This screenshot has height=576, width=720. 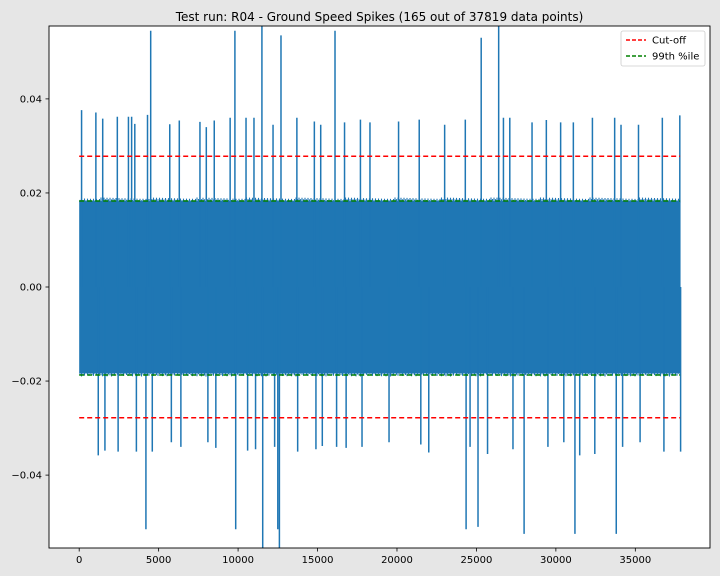 I want to click on x-tick-label: 0, so click(x=79, y=560).